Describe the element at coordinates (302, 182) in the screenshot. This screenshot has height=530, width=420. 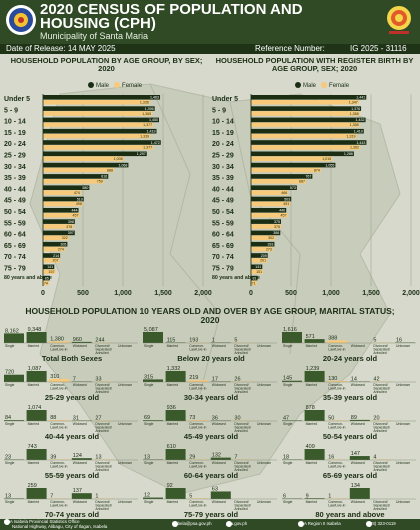
I see `data-label: 687` at that location.